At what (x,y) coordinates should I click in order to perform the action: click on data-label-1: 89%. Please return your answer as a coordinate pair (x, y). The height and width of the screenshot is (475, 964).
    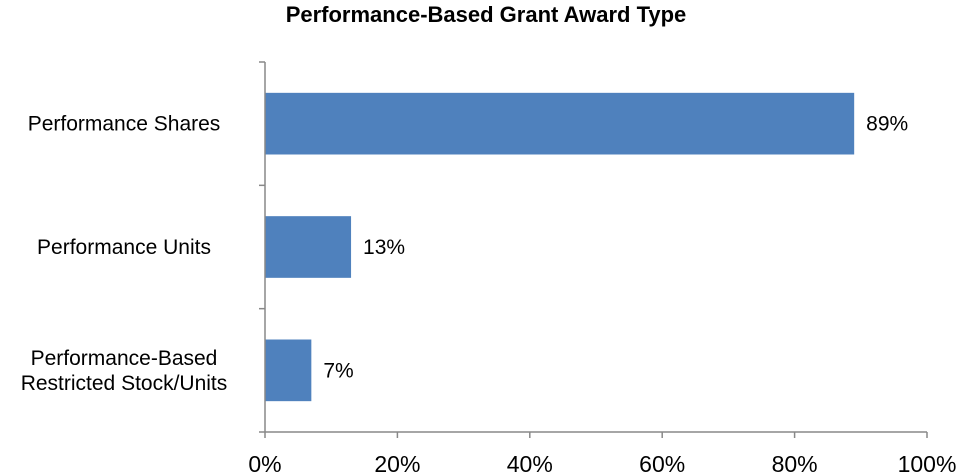
    Looking at the image, I should click on (887, 124).